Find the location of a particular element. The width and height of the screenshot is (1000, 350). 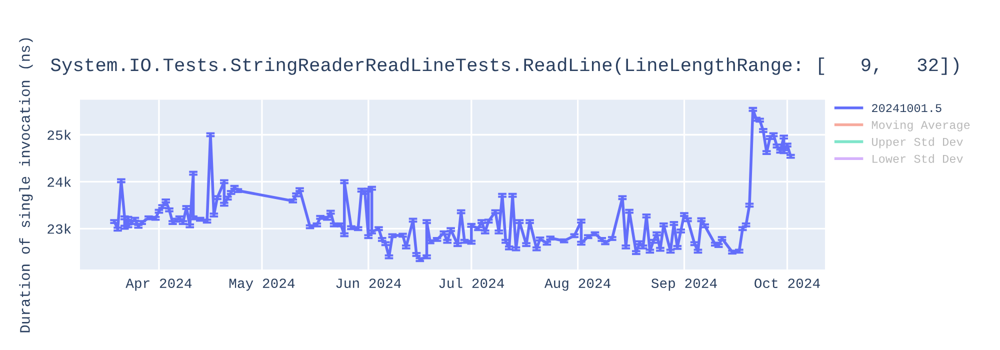

x-tick-label: May 2024 is located at coordinates (262, 284).